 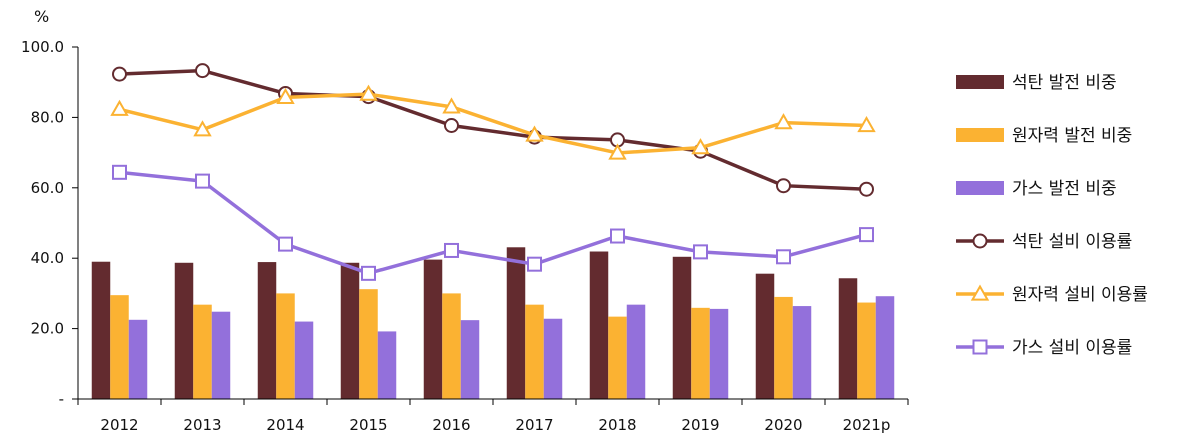 What do you see at coordinates (783, 425) in the screenshot?
I see `x-tick-label: 2020` at bounding box center [783, 425].